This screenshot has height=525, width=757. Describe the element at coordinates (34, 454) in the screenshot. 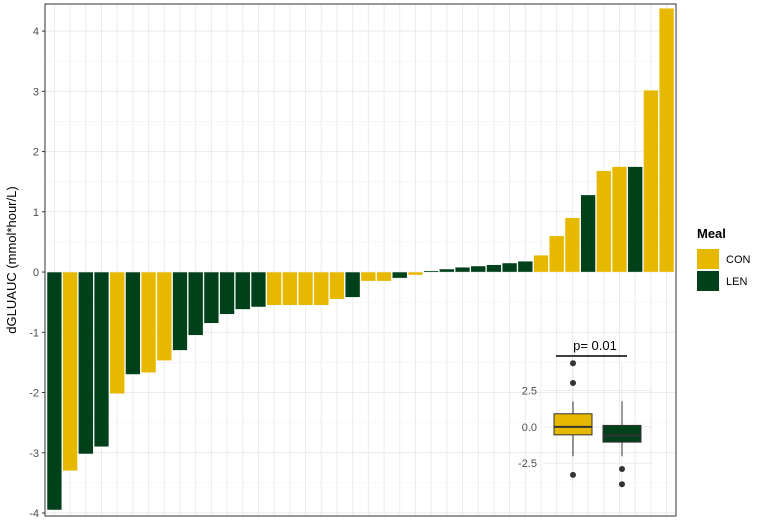

I see `y-tick-label: -3` at that location.